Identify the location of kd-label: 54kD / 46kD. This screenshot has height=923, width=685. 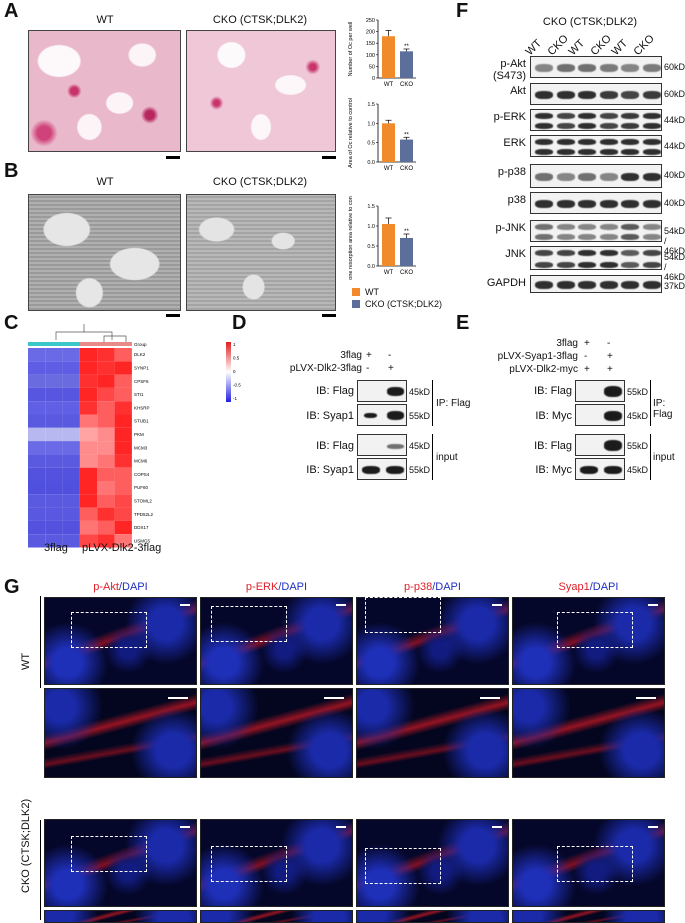
(674, 241).